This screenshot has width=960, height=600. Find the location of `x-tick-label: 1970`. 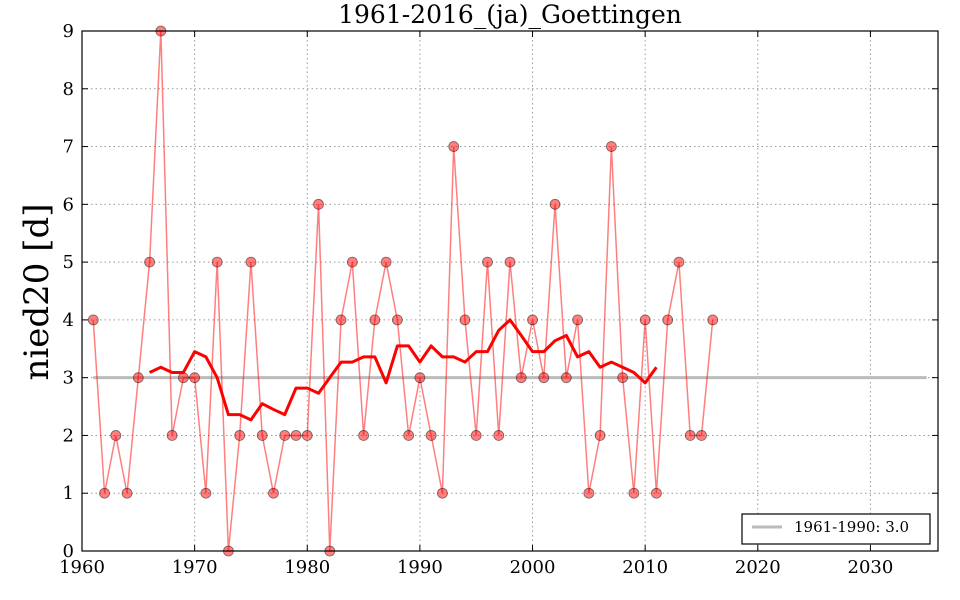

x-tick-label: 1970 is located at coordinates (195, 567).